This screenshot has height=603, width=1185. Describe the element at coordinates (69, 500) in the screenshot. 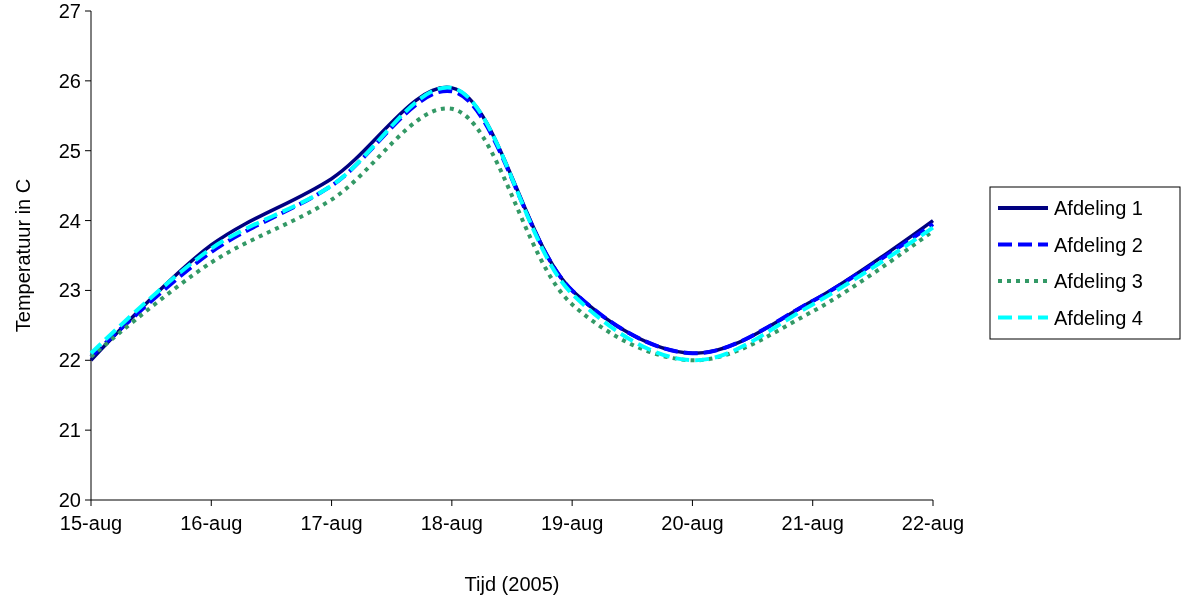

I see `y-tick-label: 20` at that location.